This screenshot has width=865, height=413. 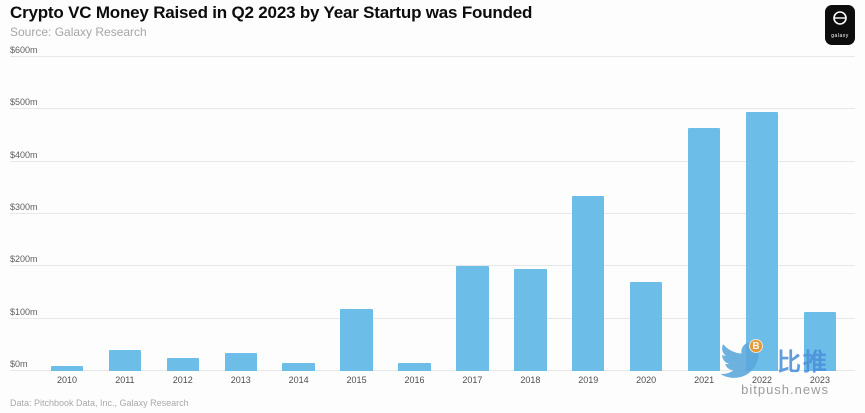 I want to click on twitter-bird-icon: B, so click(x=743, y=359).